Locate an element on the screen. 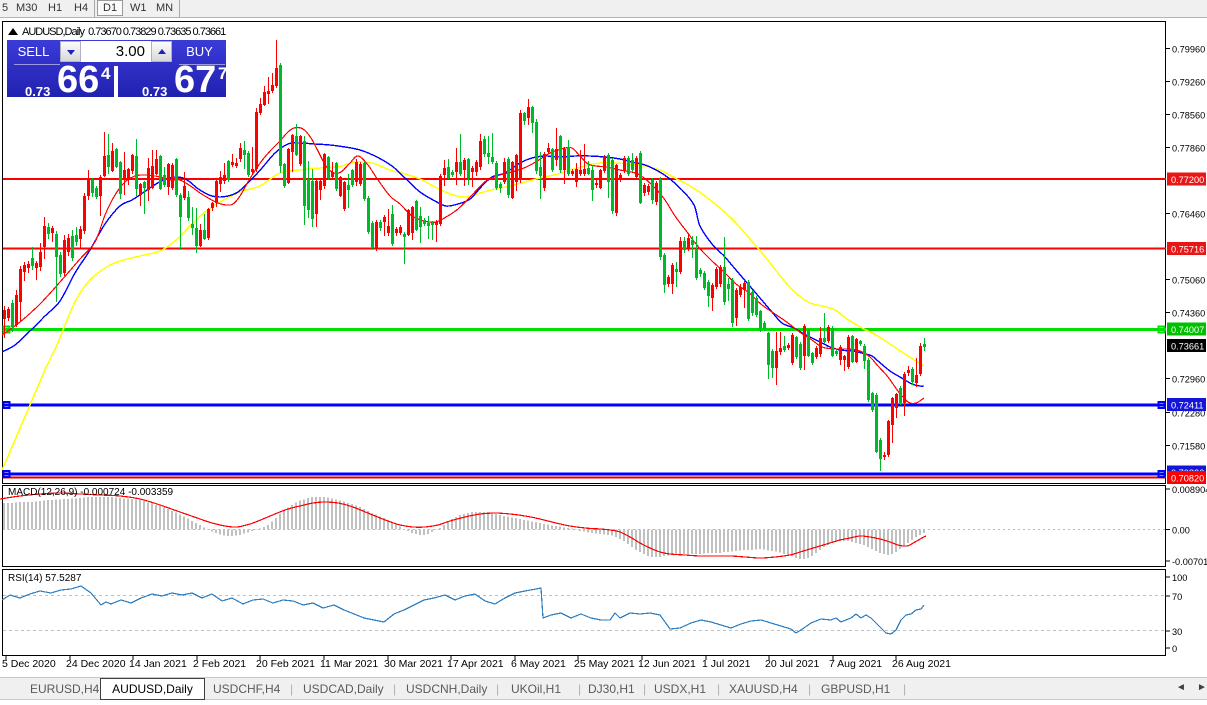 The width and height of the screenshot is (1207, 705). svg-text: 25 May 2021 is located at coordinates (604, 664).